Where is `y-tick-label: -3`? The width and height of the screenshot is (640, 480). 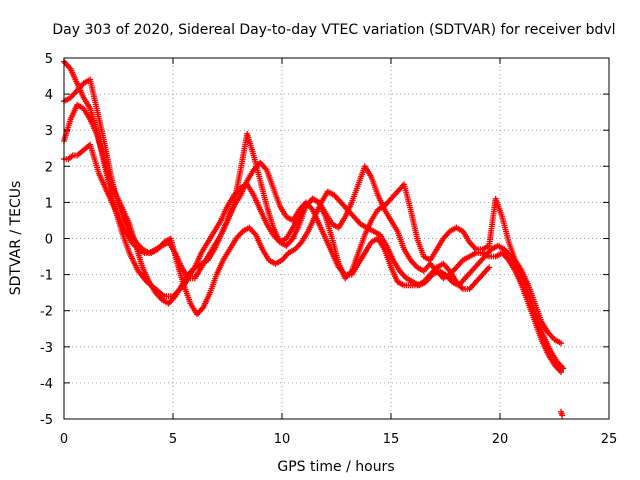
y-tick-label: -3 is located at coordinates (46, 348).